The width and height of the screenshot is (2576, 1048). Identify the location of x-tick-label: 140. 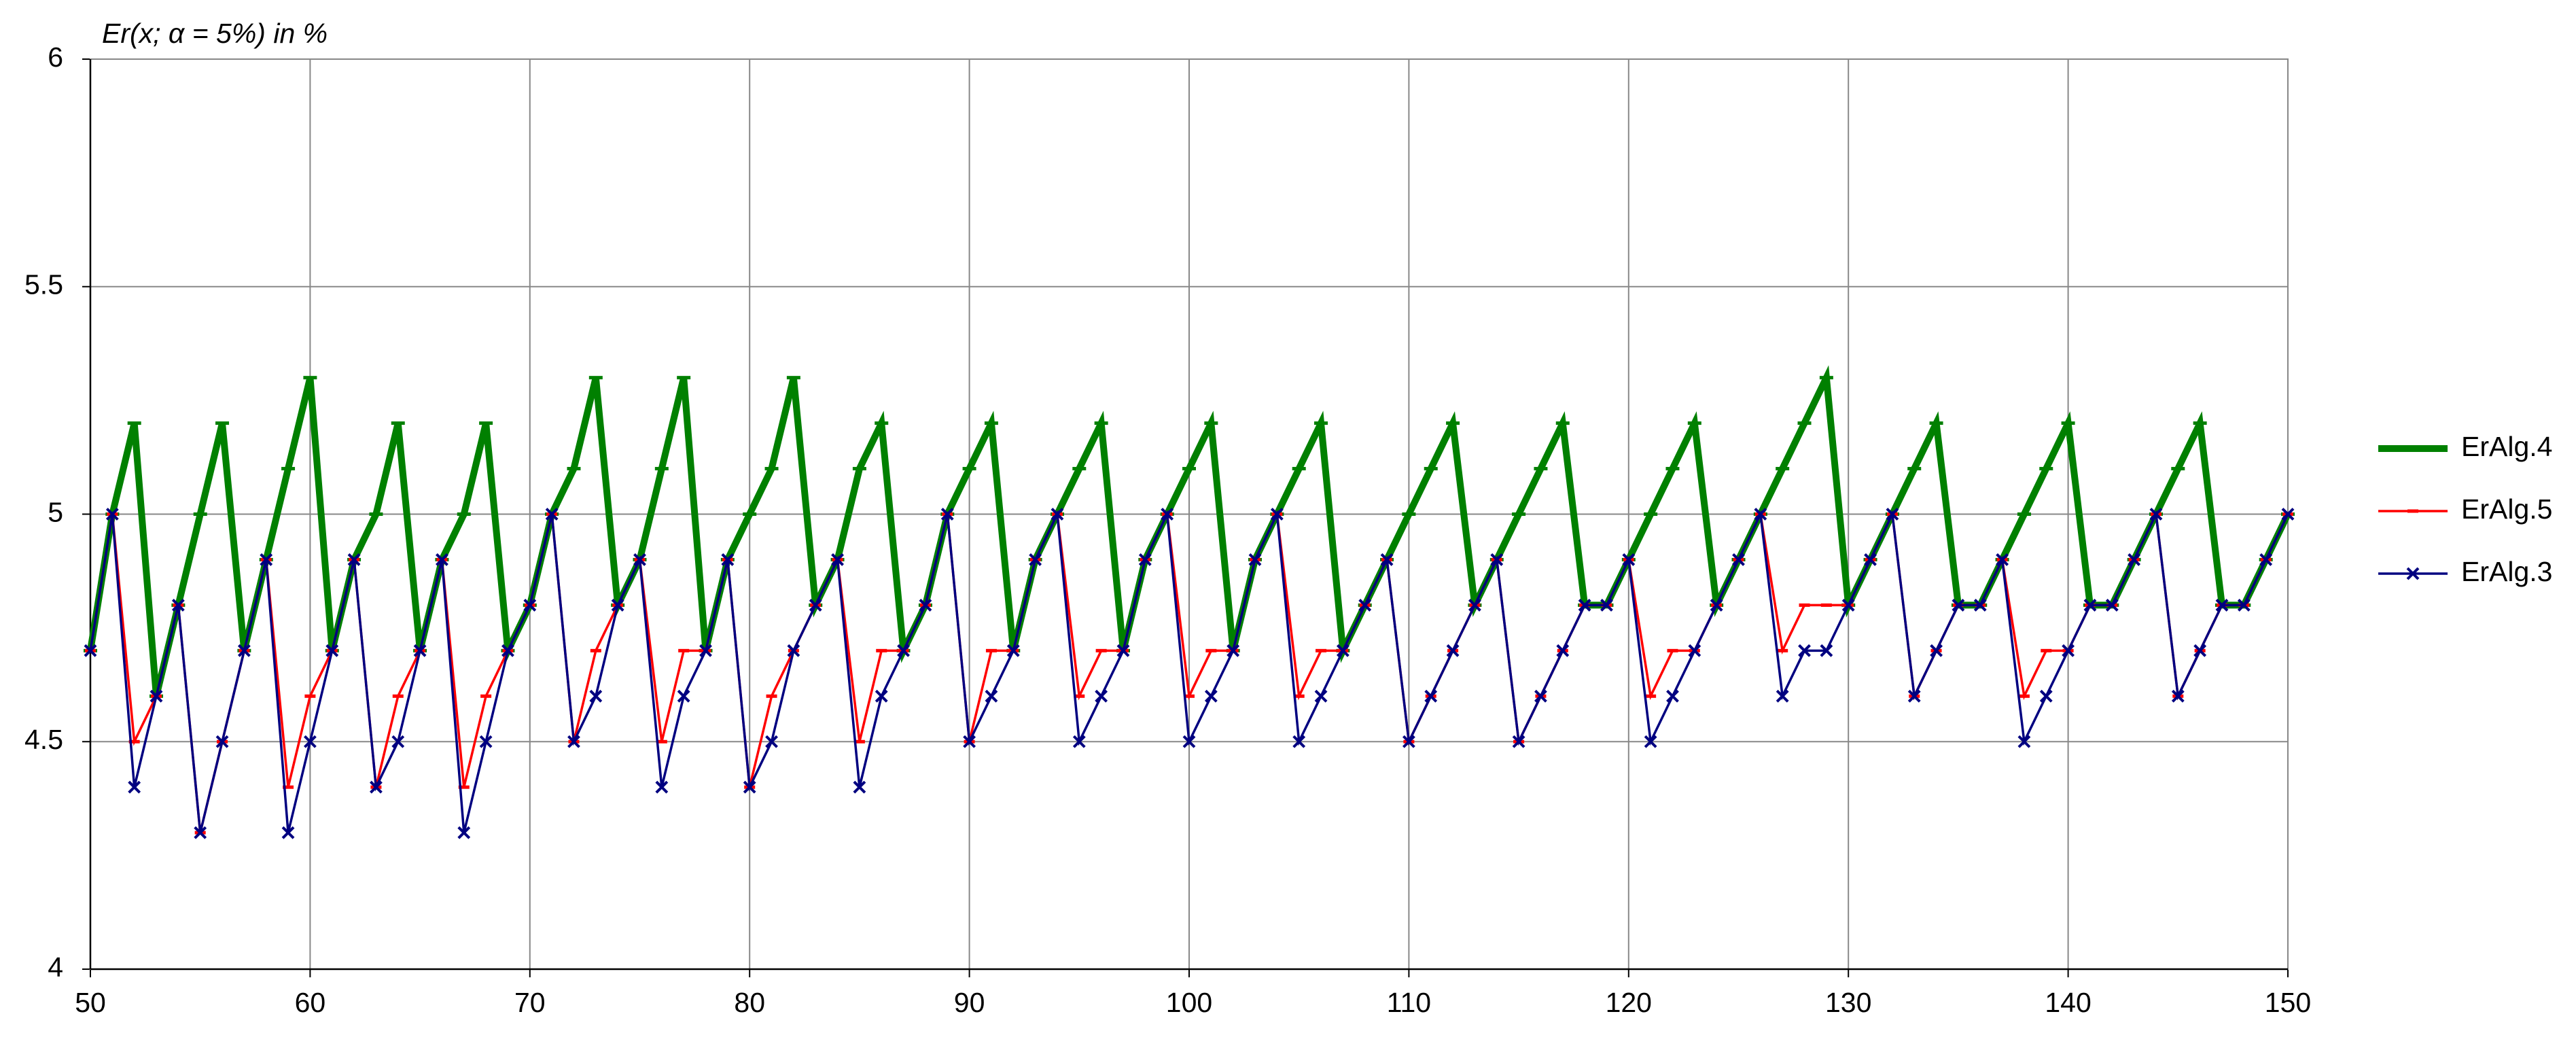
(2068, 1003).